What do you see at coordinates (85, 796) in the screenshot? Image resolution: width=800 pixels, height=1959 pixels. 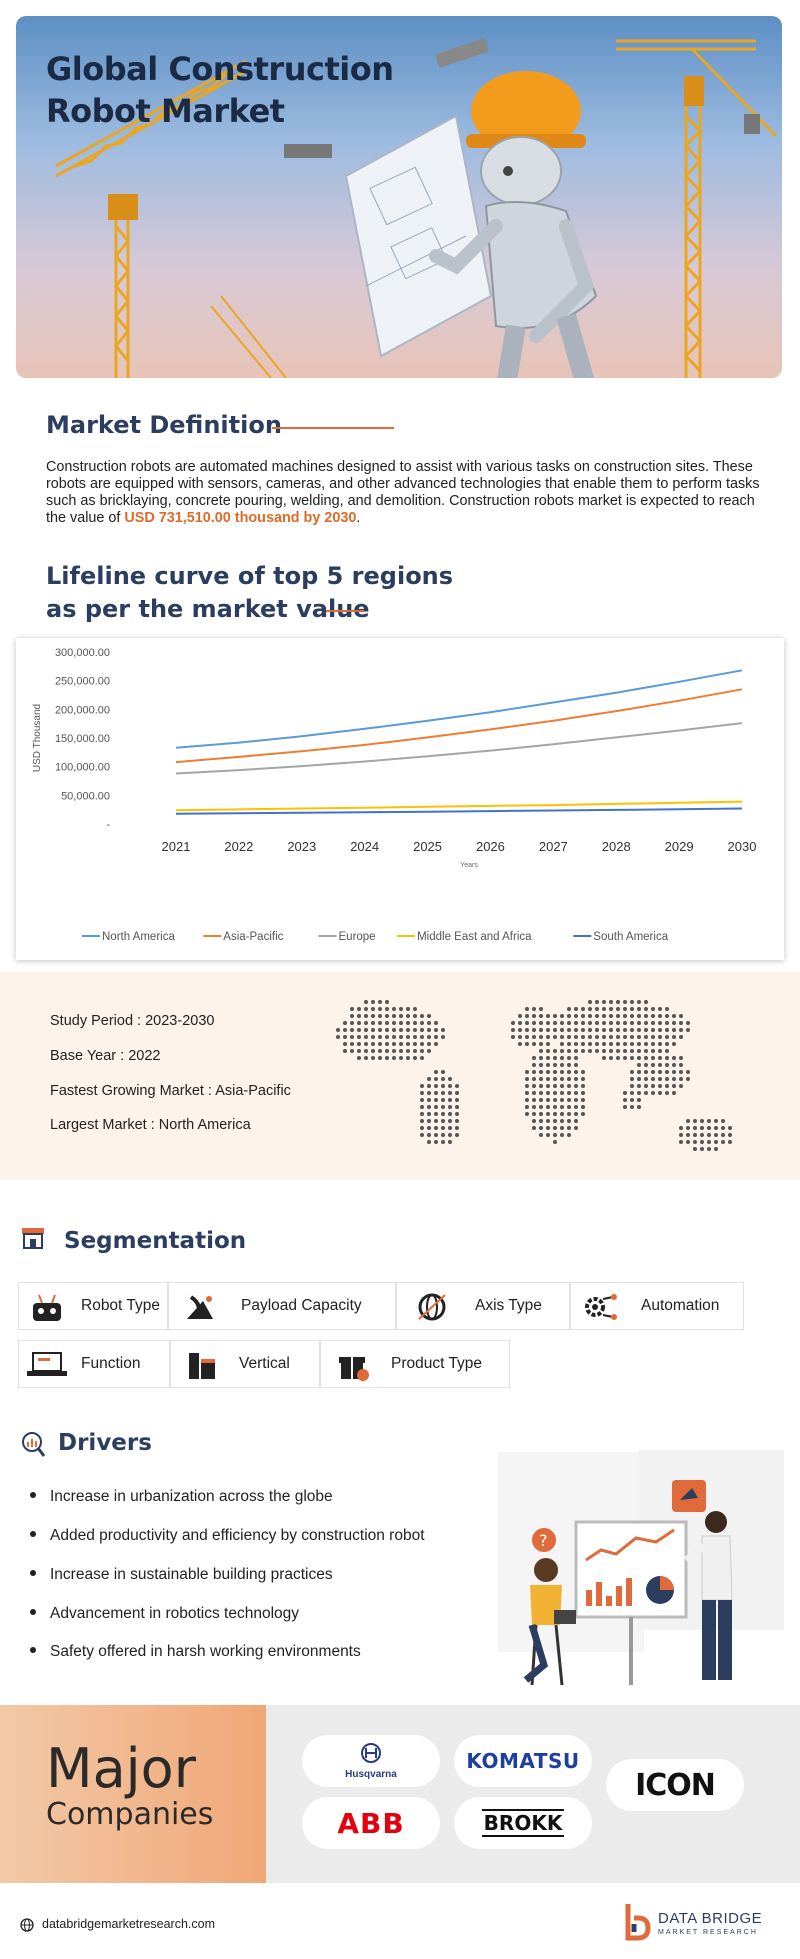 I see `y-tick-label: 50,000.00` at bounding box center [85, 796].